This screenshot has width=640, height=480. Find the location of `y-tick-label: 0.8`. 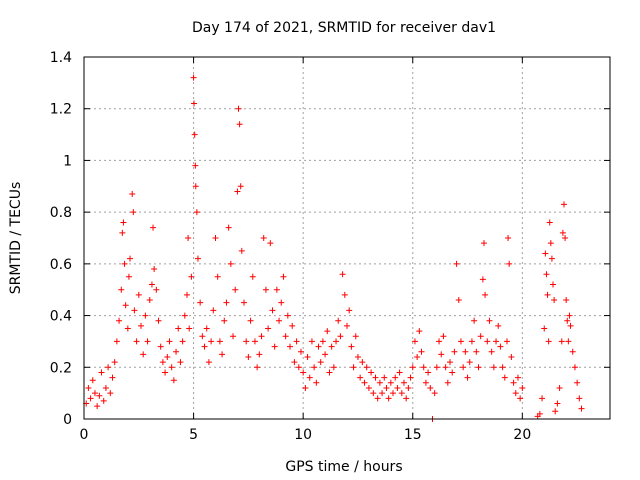

y-tick-label: 0.8 is located at coordinates (61, 213).